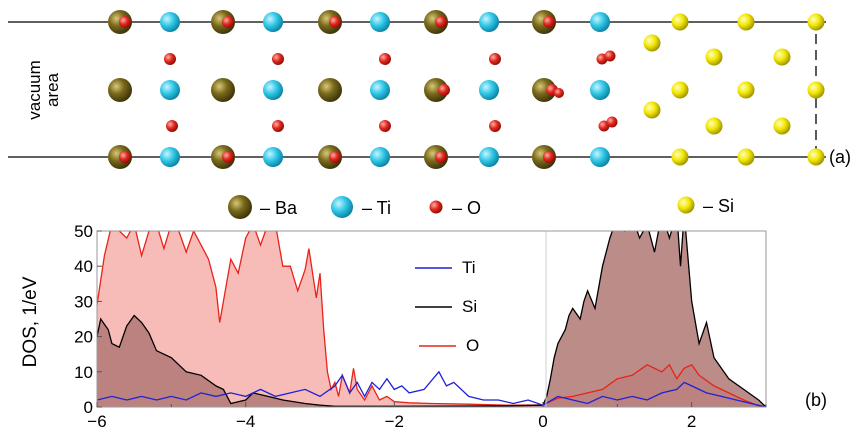 The width and height of the screenshot is (862, 432). What do you see at coordinates (718, 206) in the screenshot?
I see `si-legend-label: – Si` at bounding box center [718, 206].